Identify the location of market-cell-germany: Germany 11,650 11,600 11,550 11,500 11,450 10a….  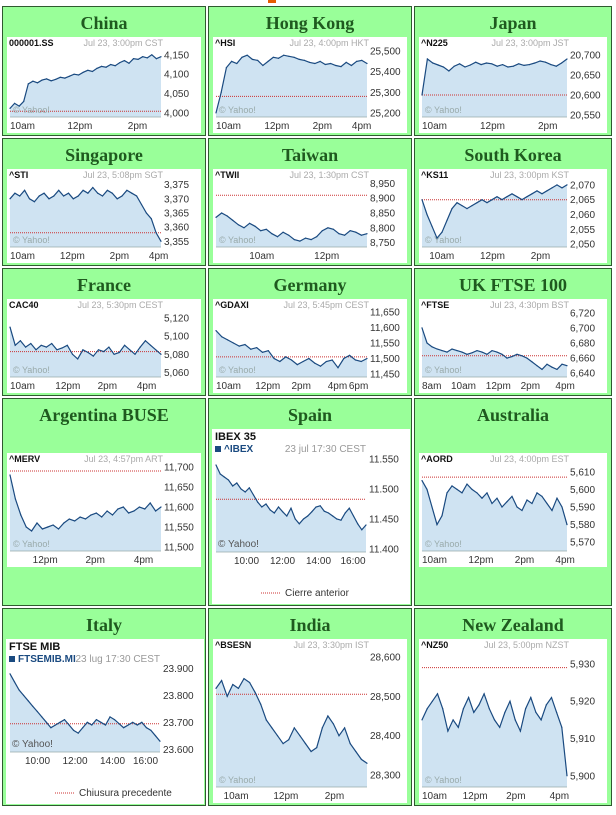
(310, 332).